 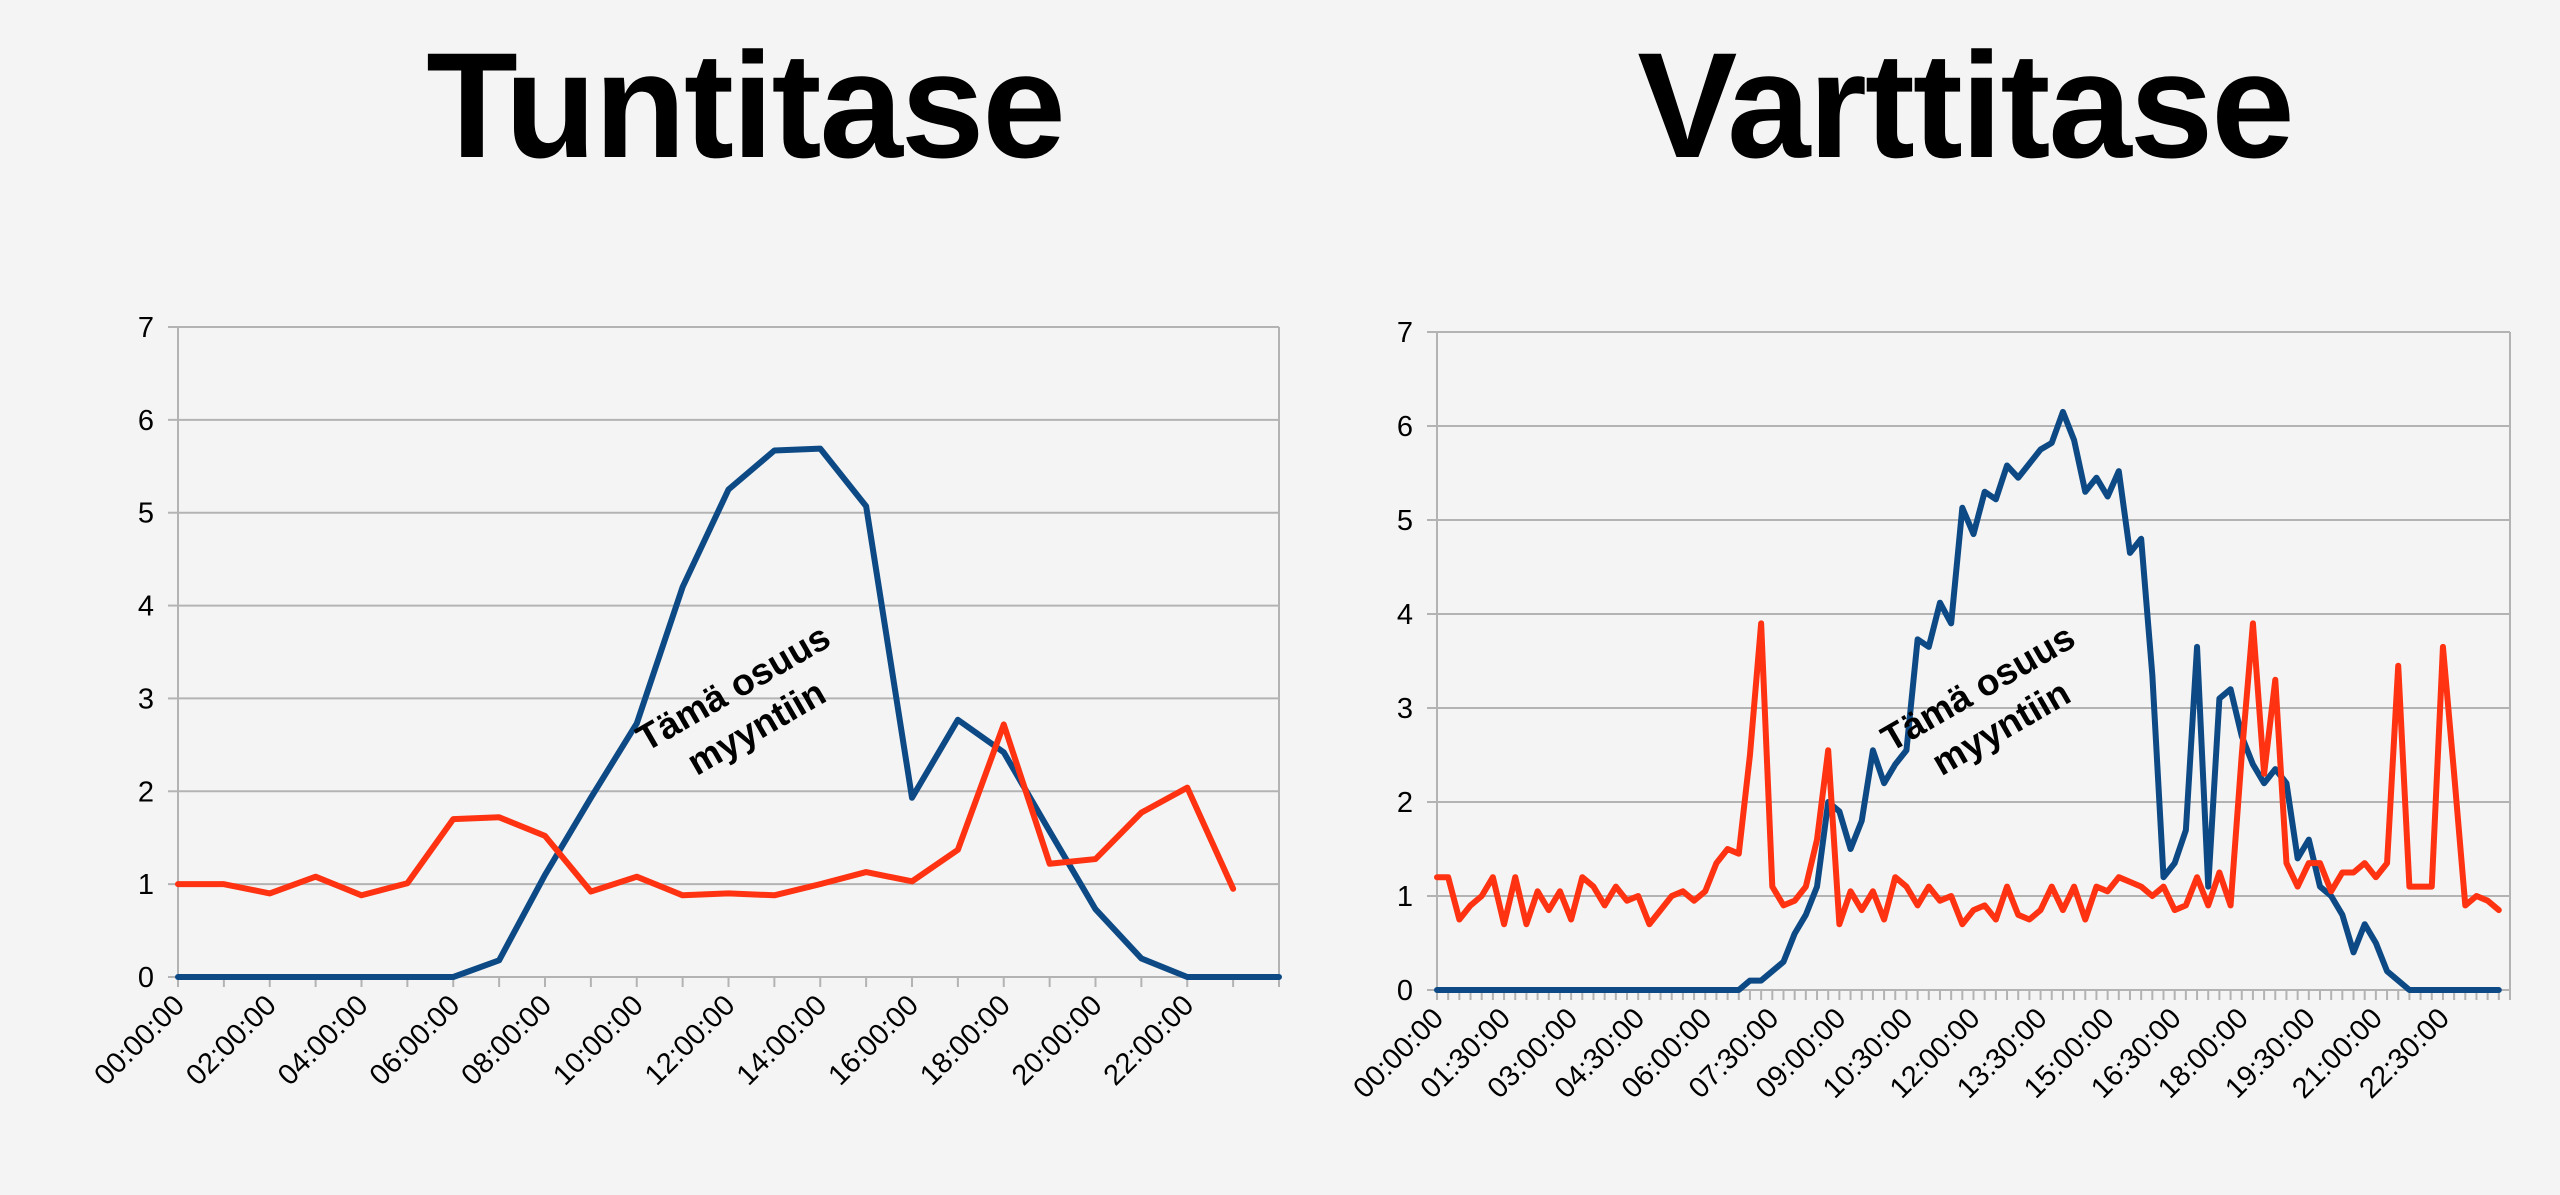 What do you see at coordinates (746, 105) in the screenshot?
I see `chart-title-tuntitase: Tuntitase` at bounding box center [746, 105].